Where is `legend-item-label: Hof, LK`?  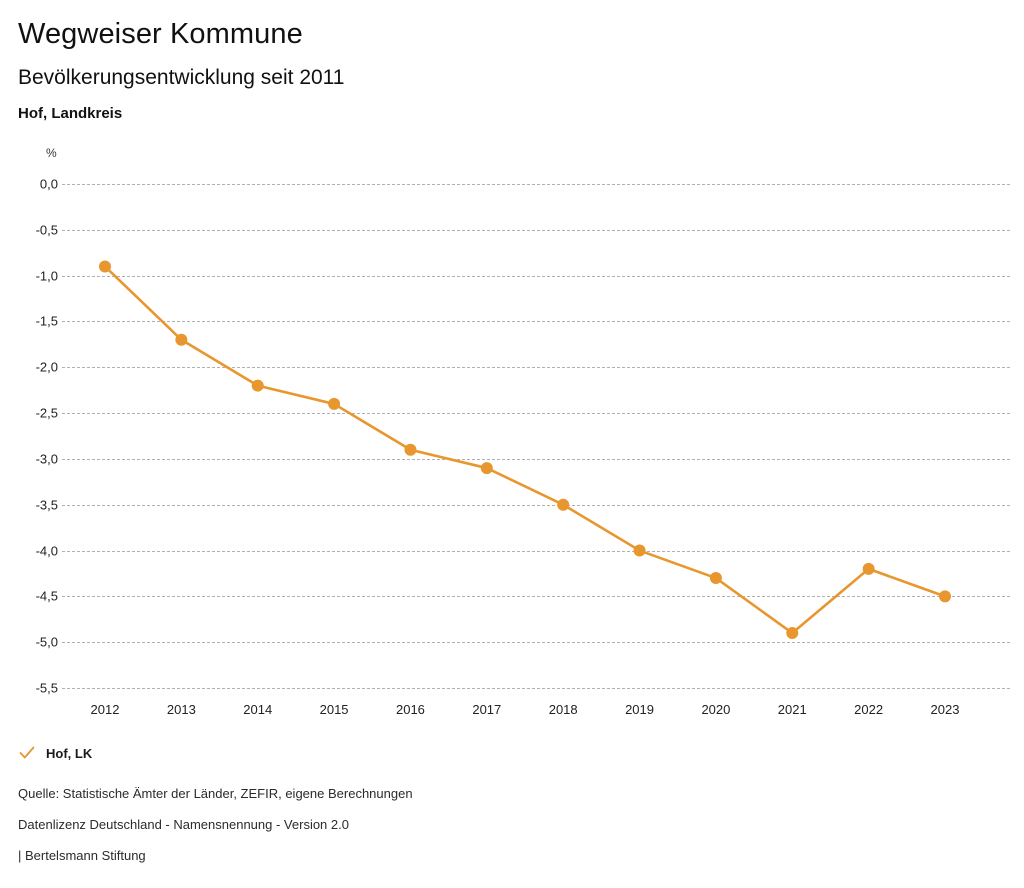
legend-item-label: Hof, LK is located at coordinates (69, 753).